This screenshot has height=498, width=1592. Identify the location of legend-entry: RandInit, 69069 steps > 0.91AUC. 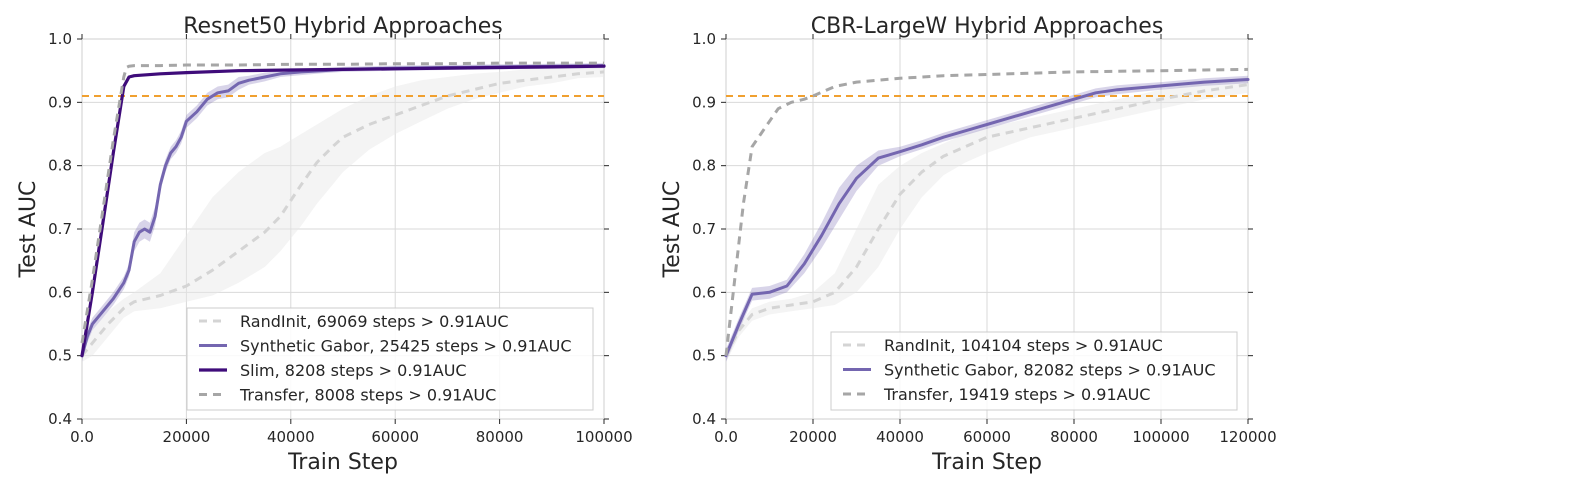
(374, 321).